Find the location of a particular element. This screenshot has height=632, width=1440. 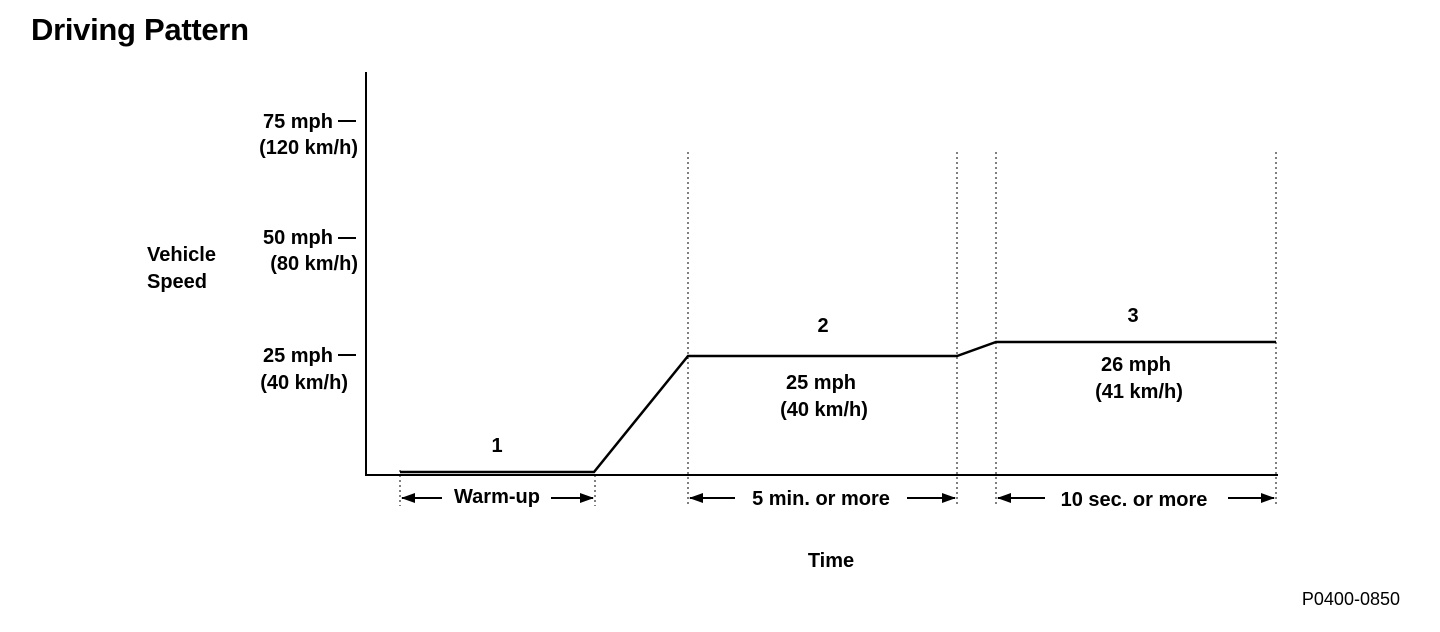

y-tick-label-75-mph: 75 mph is located at coordinates (298, 122).